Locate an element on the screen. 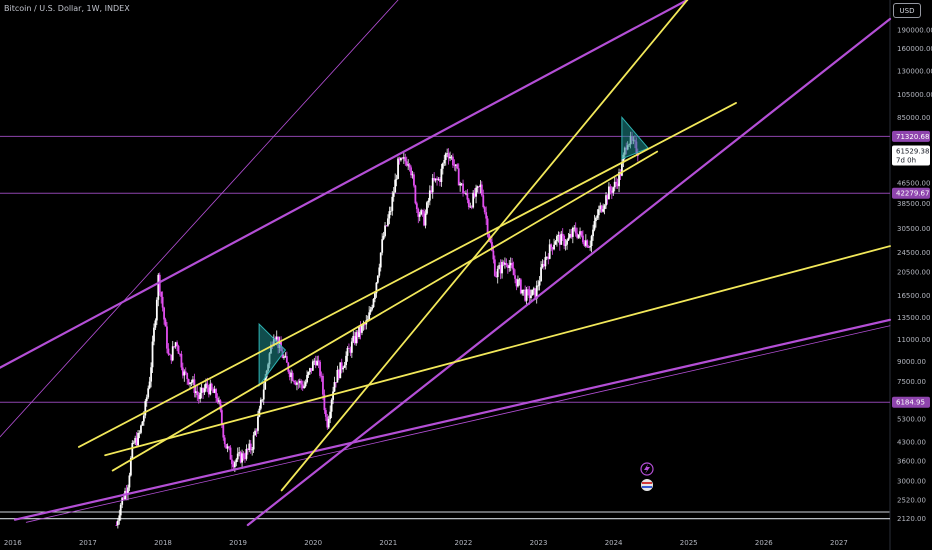 This screenshot has width=932, height=550. x-tick-label: 2023 is located at coordinates (539, 543).